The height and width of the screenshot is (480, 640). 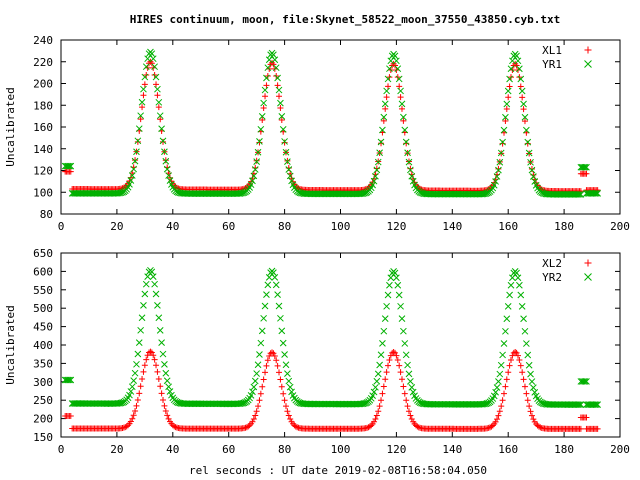 What do you see at coordinates (43, 327) in the screenshot?
I see `y-tick-label: 450` at bounding box center [43, 327].